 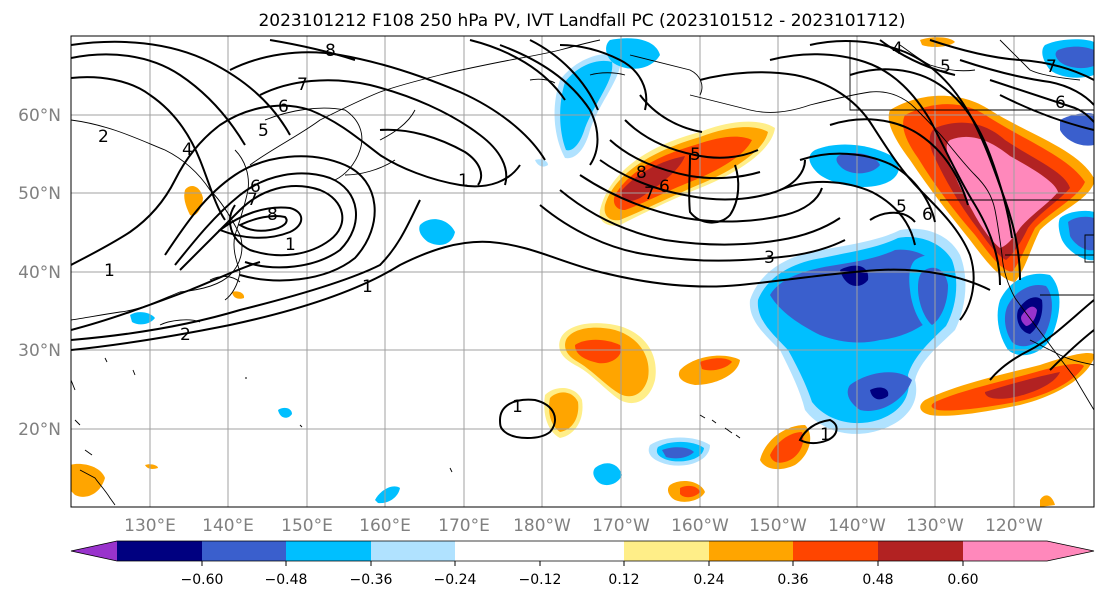 What do you see at coordinates (769, 258) in the screenshot?
I see `contour-label: 3` at bounding box center [769, 258].